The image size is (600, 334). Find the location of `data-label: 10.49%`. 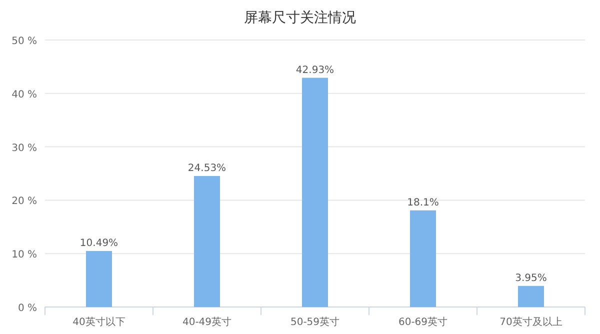

data-label: 10.49% is located at coordinates (99, 243).